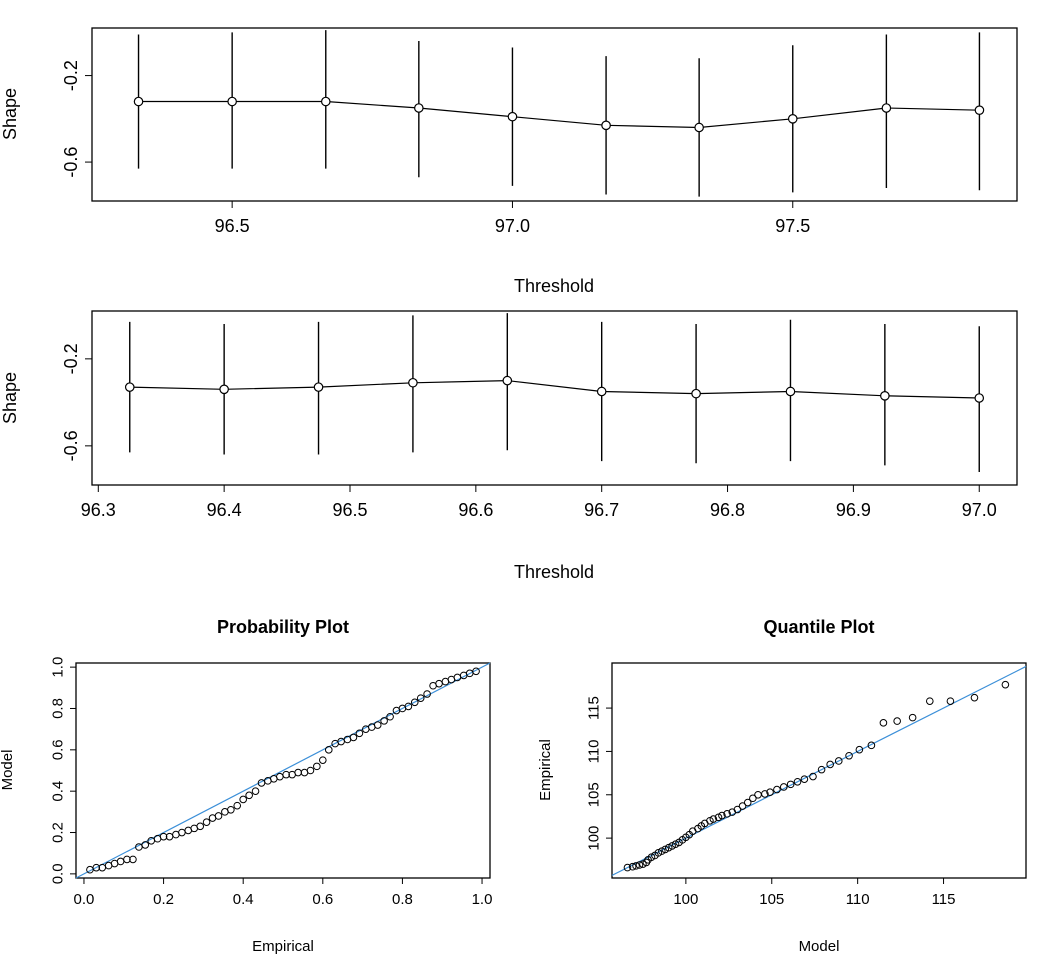 The image size is (1058, 970). Describe the element at coordinates (58, 791) in the screenshot. I see `y-tick-label: 0.4` at that location.